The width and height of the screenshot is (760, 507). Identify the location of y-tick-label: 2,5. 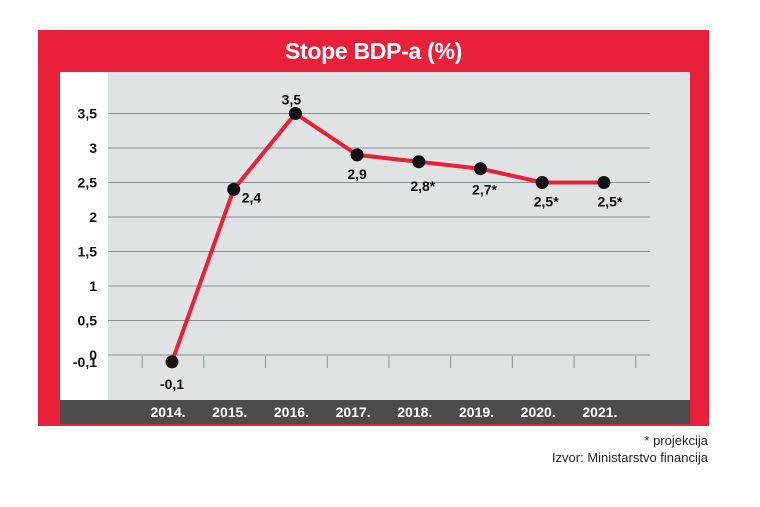
(88, 183).